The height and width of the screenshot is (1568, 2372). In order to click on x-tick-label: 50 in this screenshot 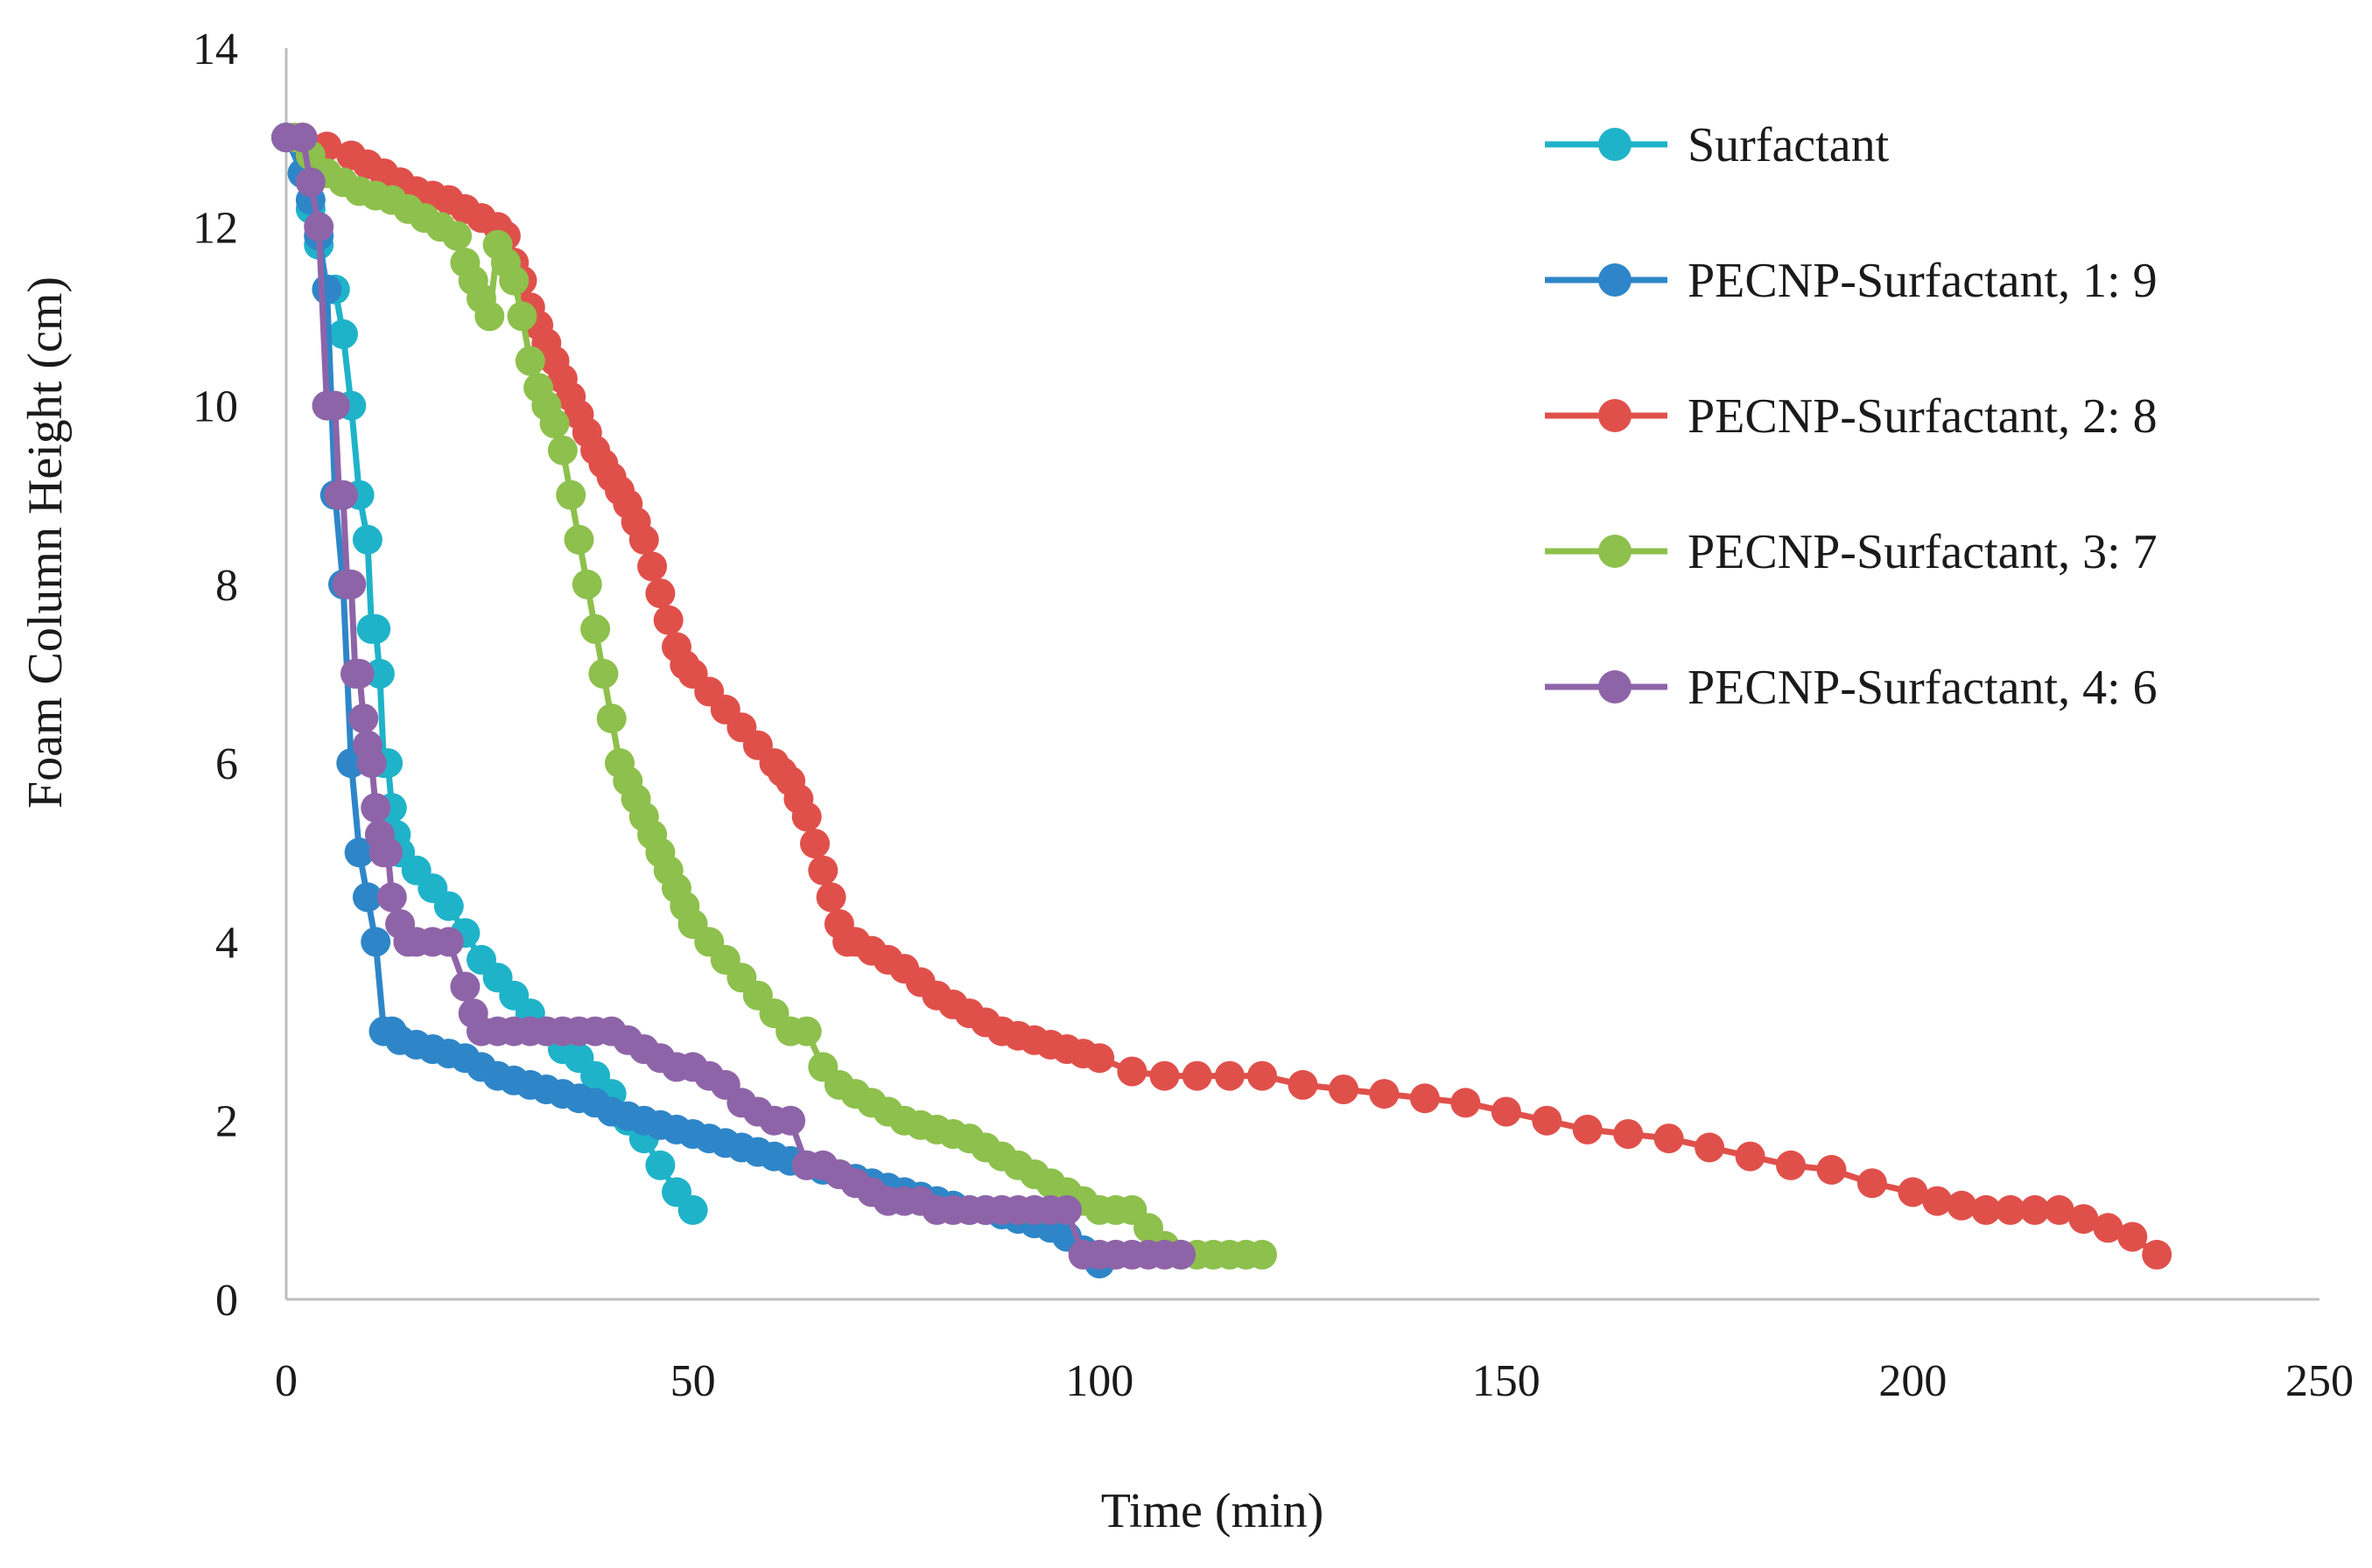, I will do `click(693, 1381)`.